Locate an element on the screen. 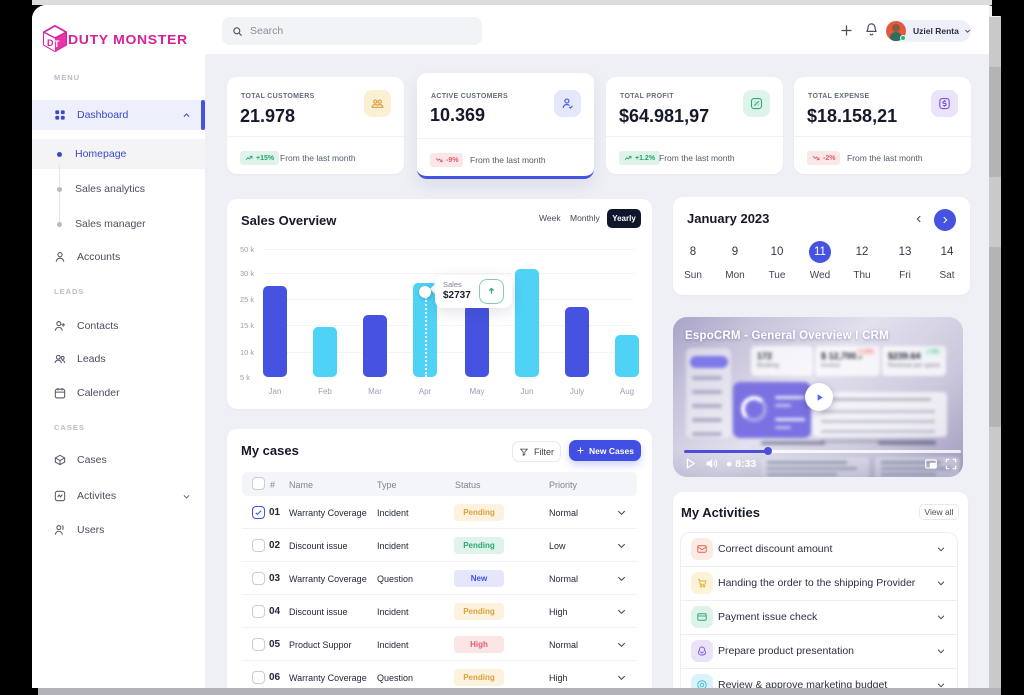 The image size is (1024, 695). svg-text: T is located at coordinates (57, 44).